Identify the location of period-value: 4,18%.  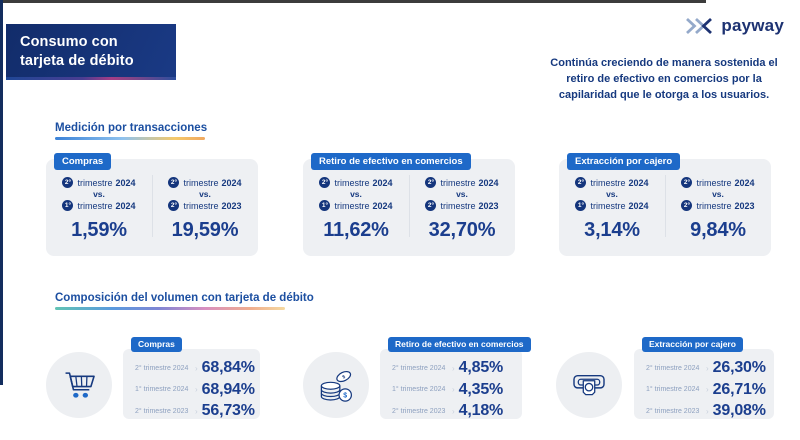
(481, 410).